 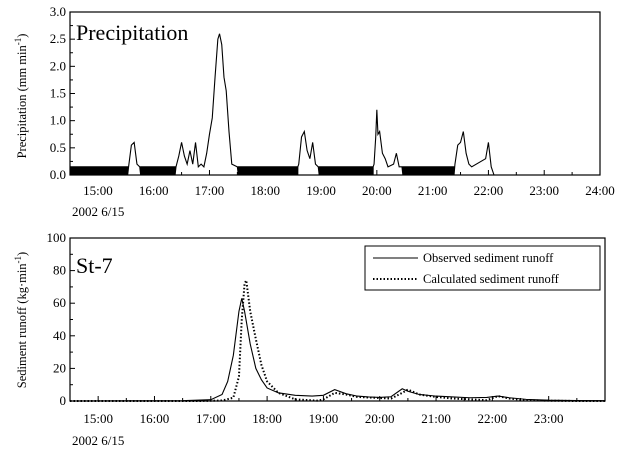 What do you see at coordinates (544, 190) in the screenshot?
I see `precip-x-tick-label: 23:00` at bounding box center [544, 190].